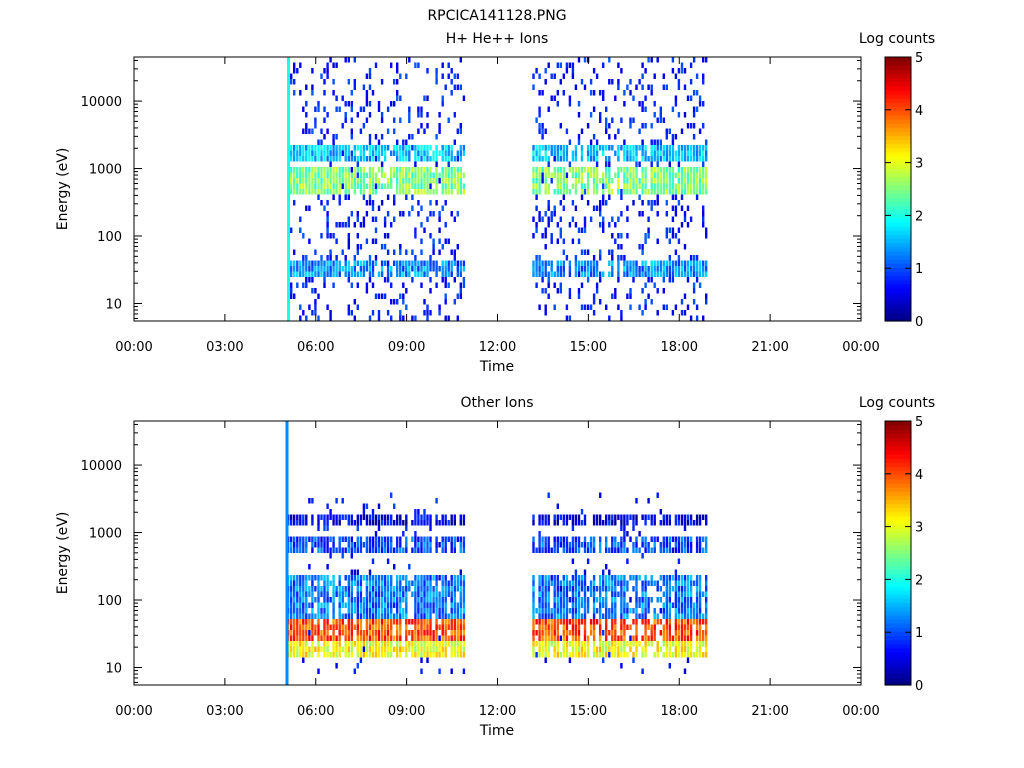 The height and width of the screenshot is (768, 1024). What do you see at coordinates (497, 347) in the screenshot?
I see `x-tick-label: 12:00` at bounding box center [497, 347].